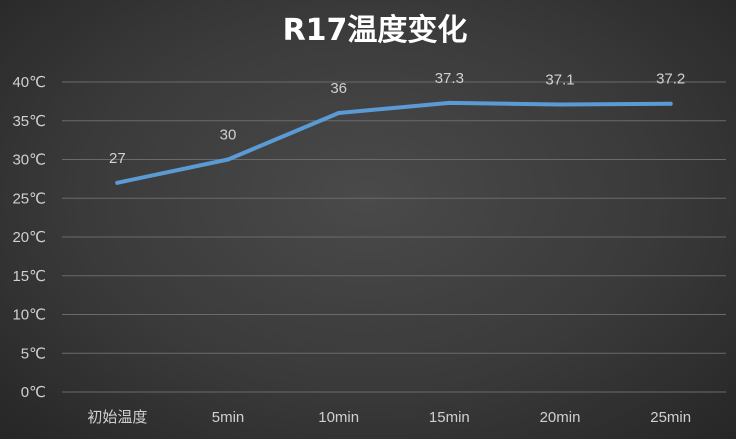  I want to click on y-tick-label: 20℃, so click(29, 237).